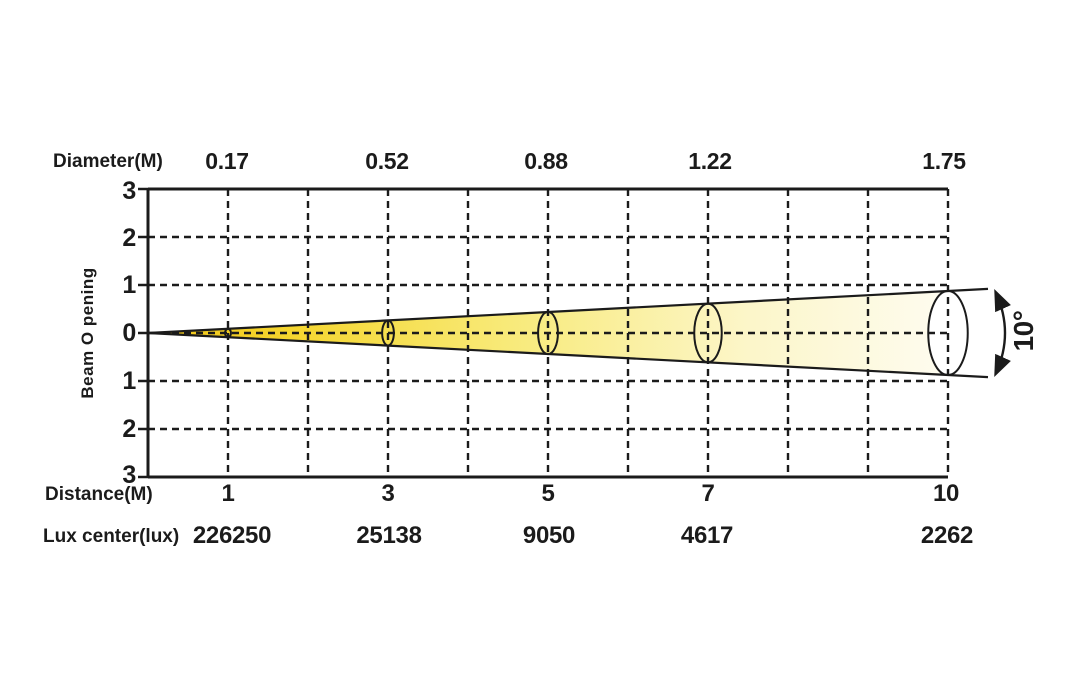  What do you see at coordinates (947, 535) in the screenshot?
I see `lux-value: 2262` at bounding box center [947, 535].